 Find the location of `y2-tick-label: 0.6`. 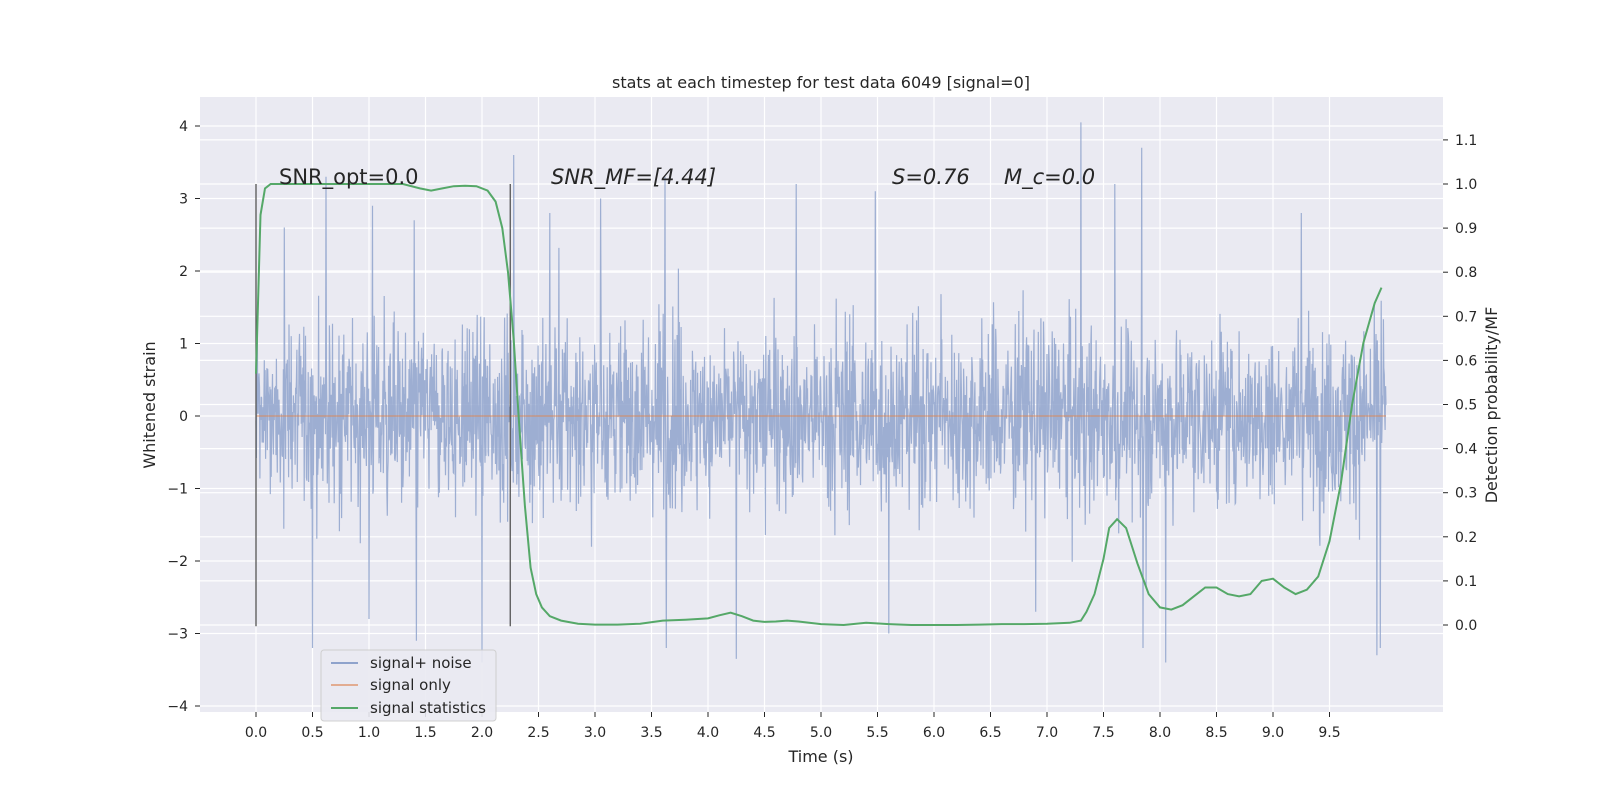

y2-tick-label: 0.6 is located at coordinates (1466, 361).